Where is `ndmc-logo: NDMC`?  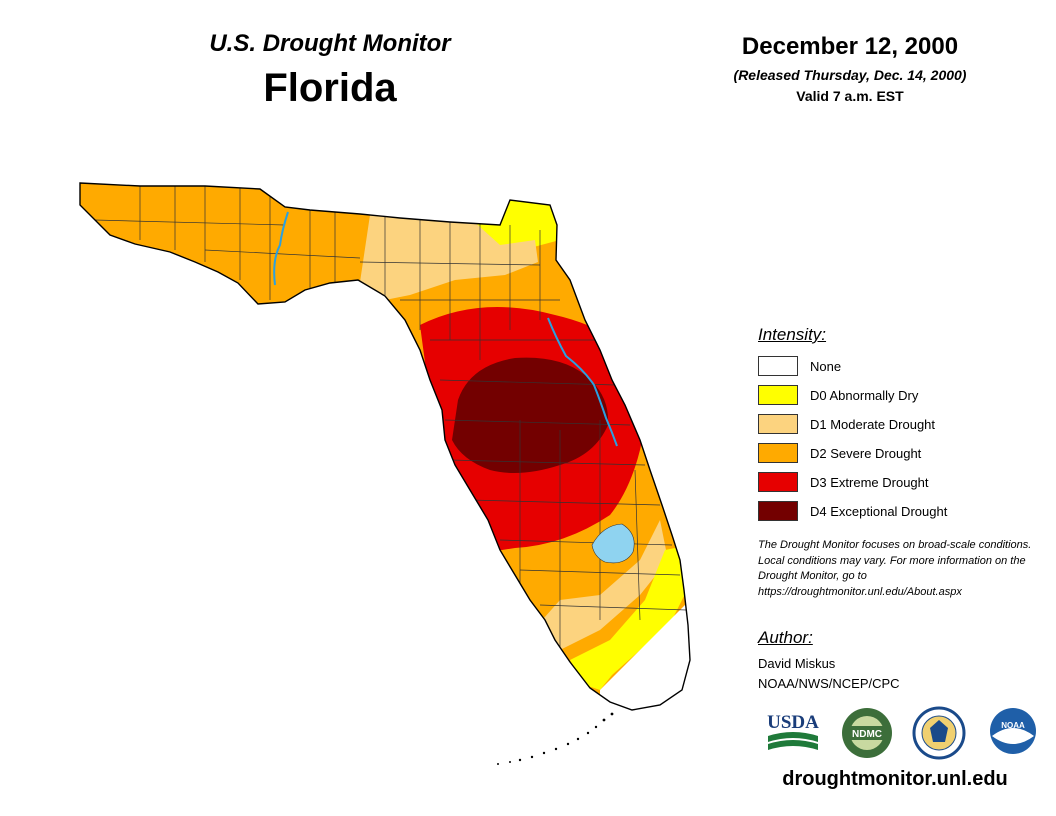 ndmc-logo: NDMC is located at coordinates (867, 733).